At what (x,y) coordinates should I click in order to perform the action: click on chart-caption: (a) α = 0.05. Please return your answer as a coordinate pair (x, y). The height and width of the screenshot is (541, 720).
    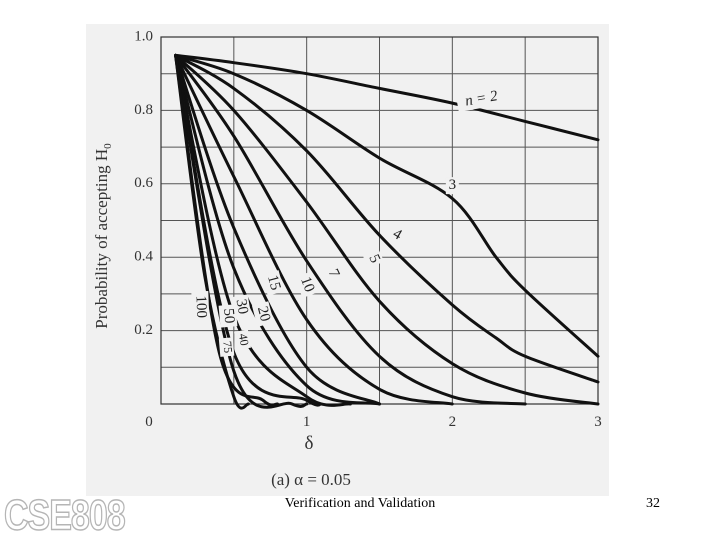
    Looking at the image, I should click on (311, 479).